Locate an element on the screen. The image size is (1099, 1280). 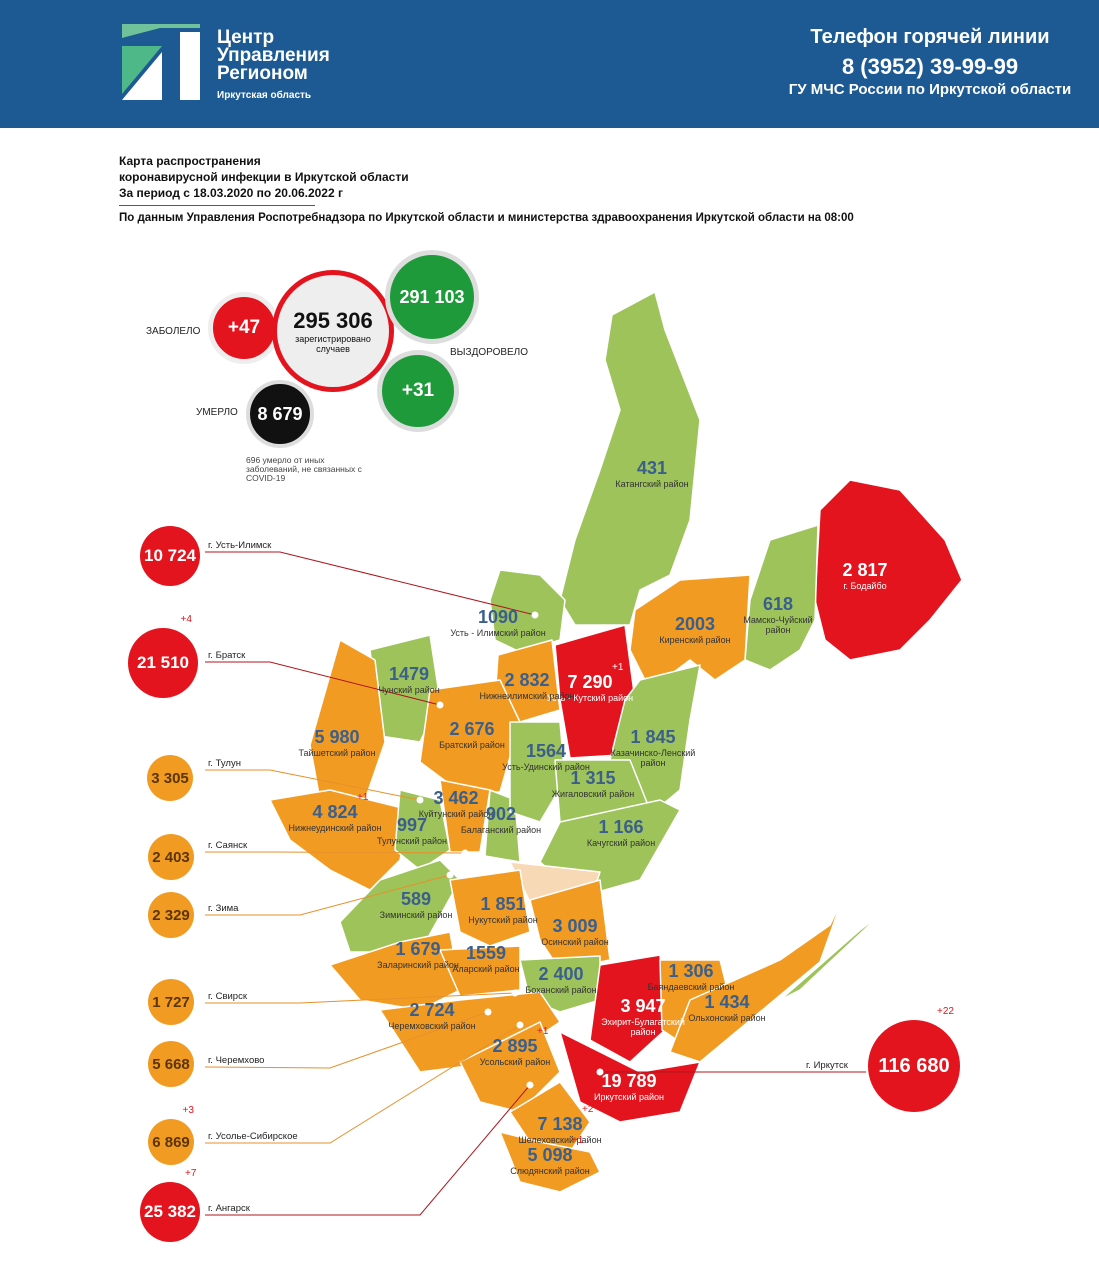
died-total: 8 679 is located at coordinates (280, 414).